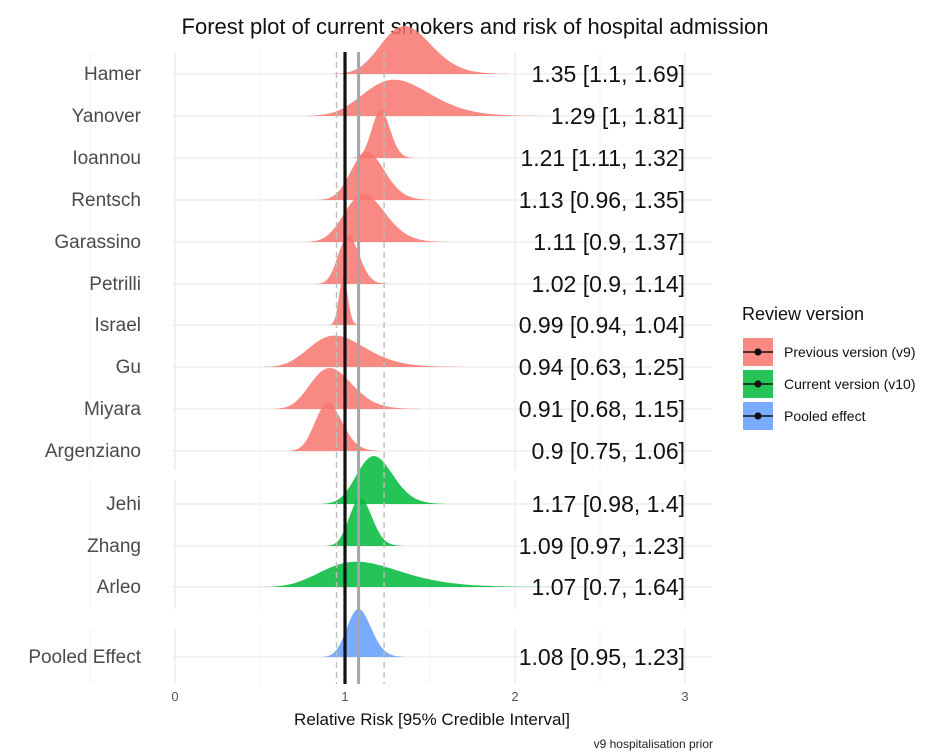  Describe the element at coordinates (608, 74) in the screenshot. I see `estimate-label: 1.35 [1.1, 1.69]` at that location.